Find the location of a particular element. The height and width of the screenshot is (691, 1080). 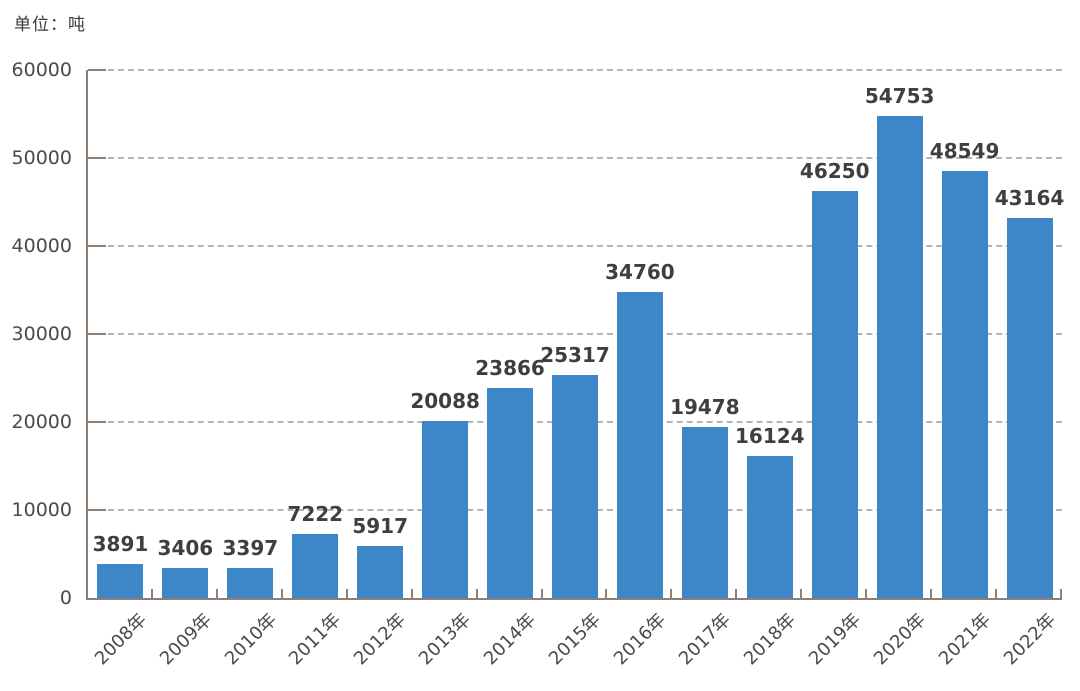

bar-value-label-2017年: 19478 is located at coordinates (705, 406).